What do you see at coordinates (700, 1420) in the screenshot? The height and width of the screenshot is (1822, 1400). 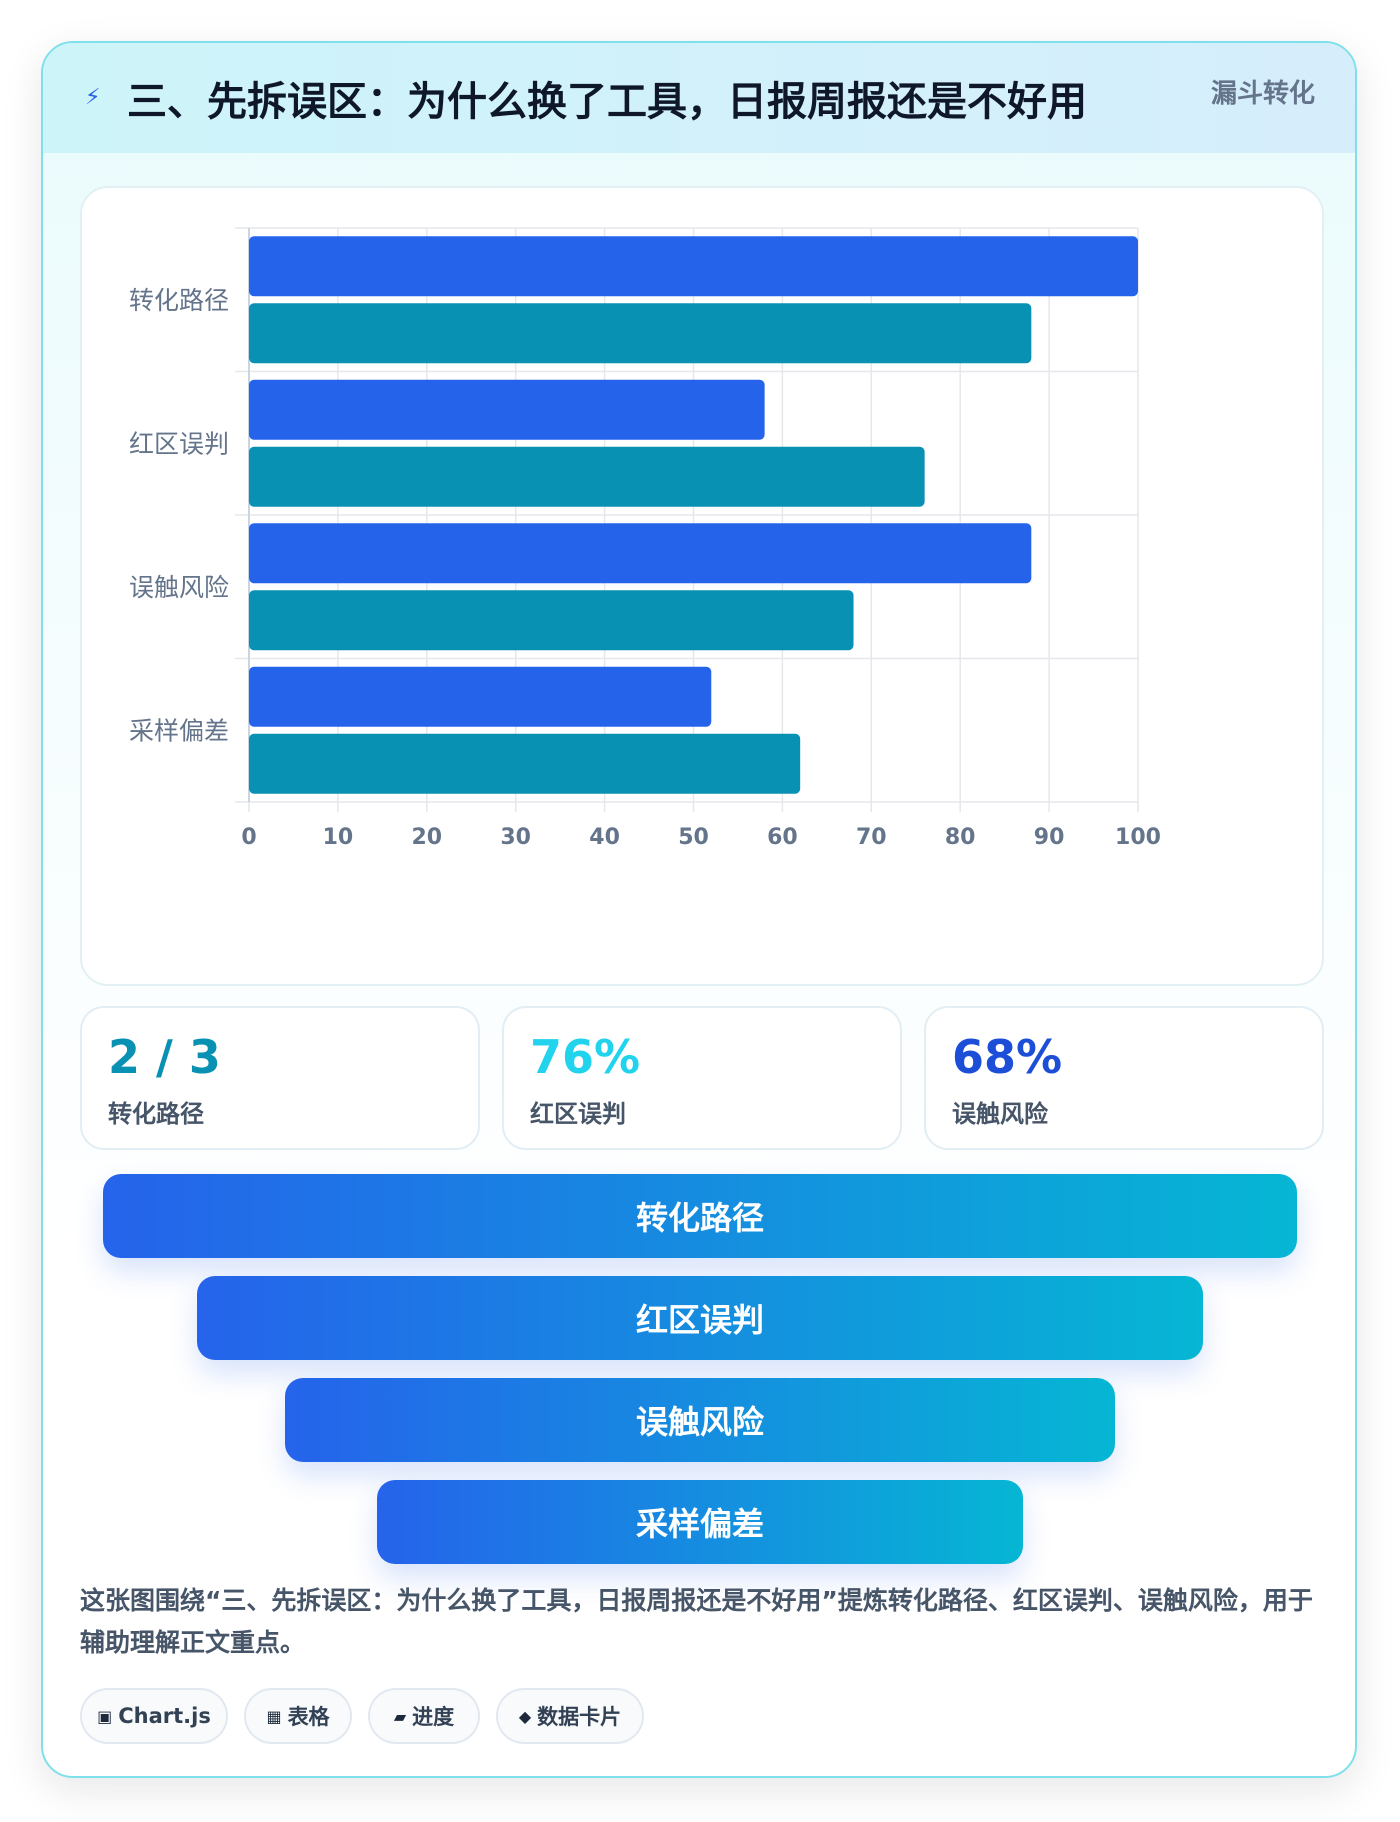 I see `funnel-step: 误触风险` at bounding box center [700, 1420].